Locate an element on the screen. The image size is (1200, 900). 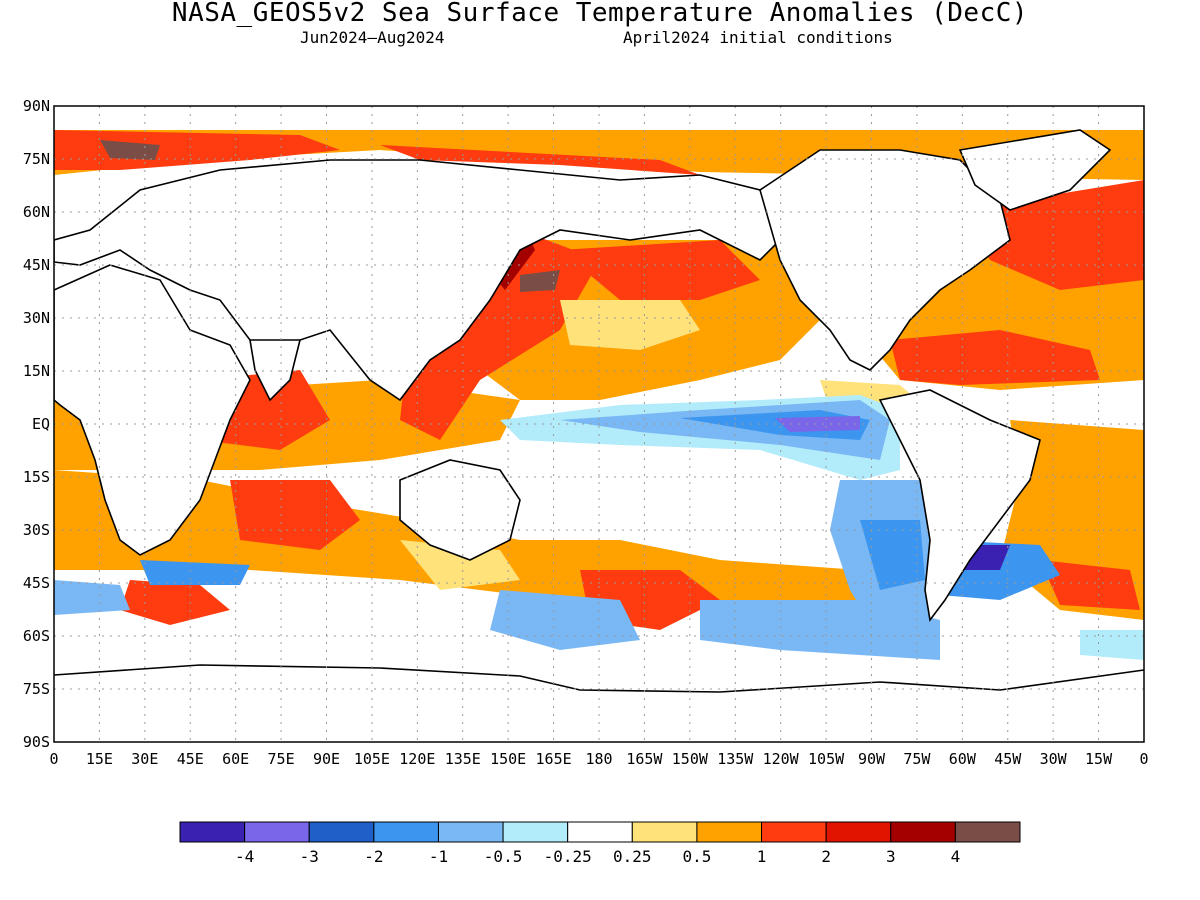
lat-label: 30N is located at coordinates (36, 318).